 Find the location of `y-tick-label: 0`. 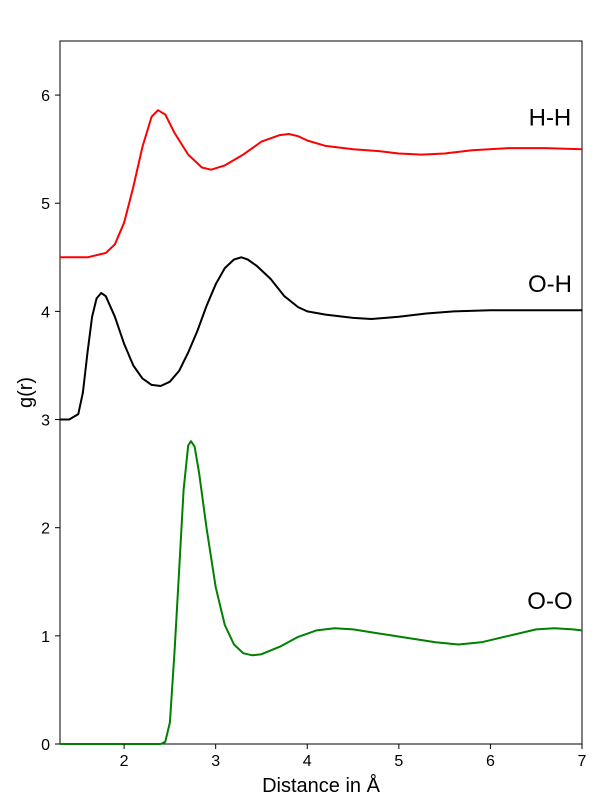

y-tick-label: 0 is located at coordinates (45, 745).